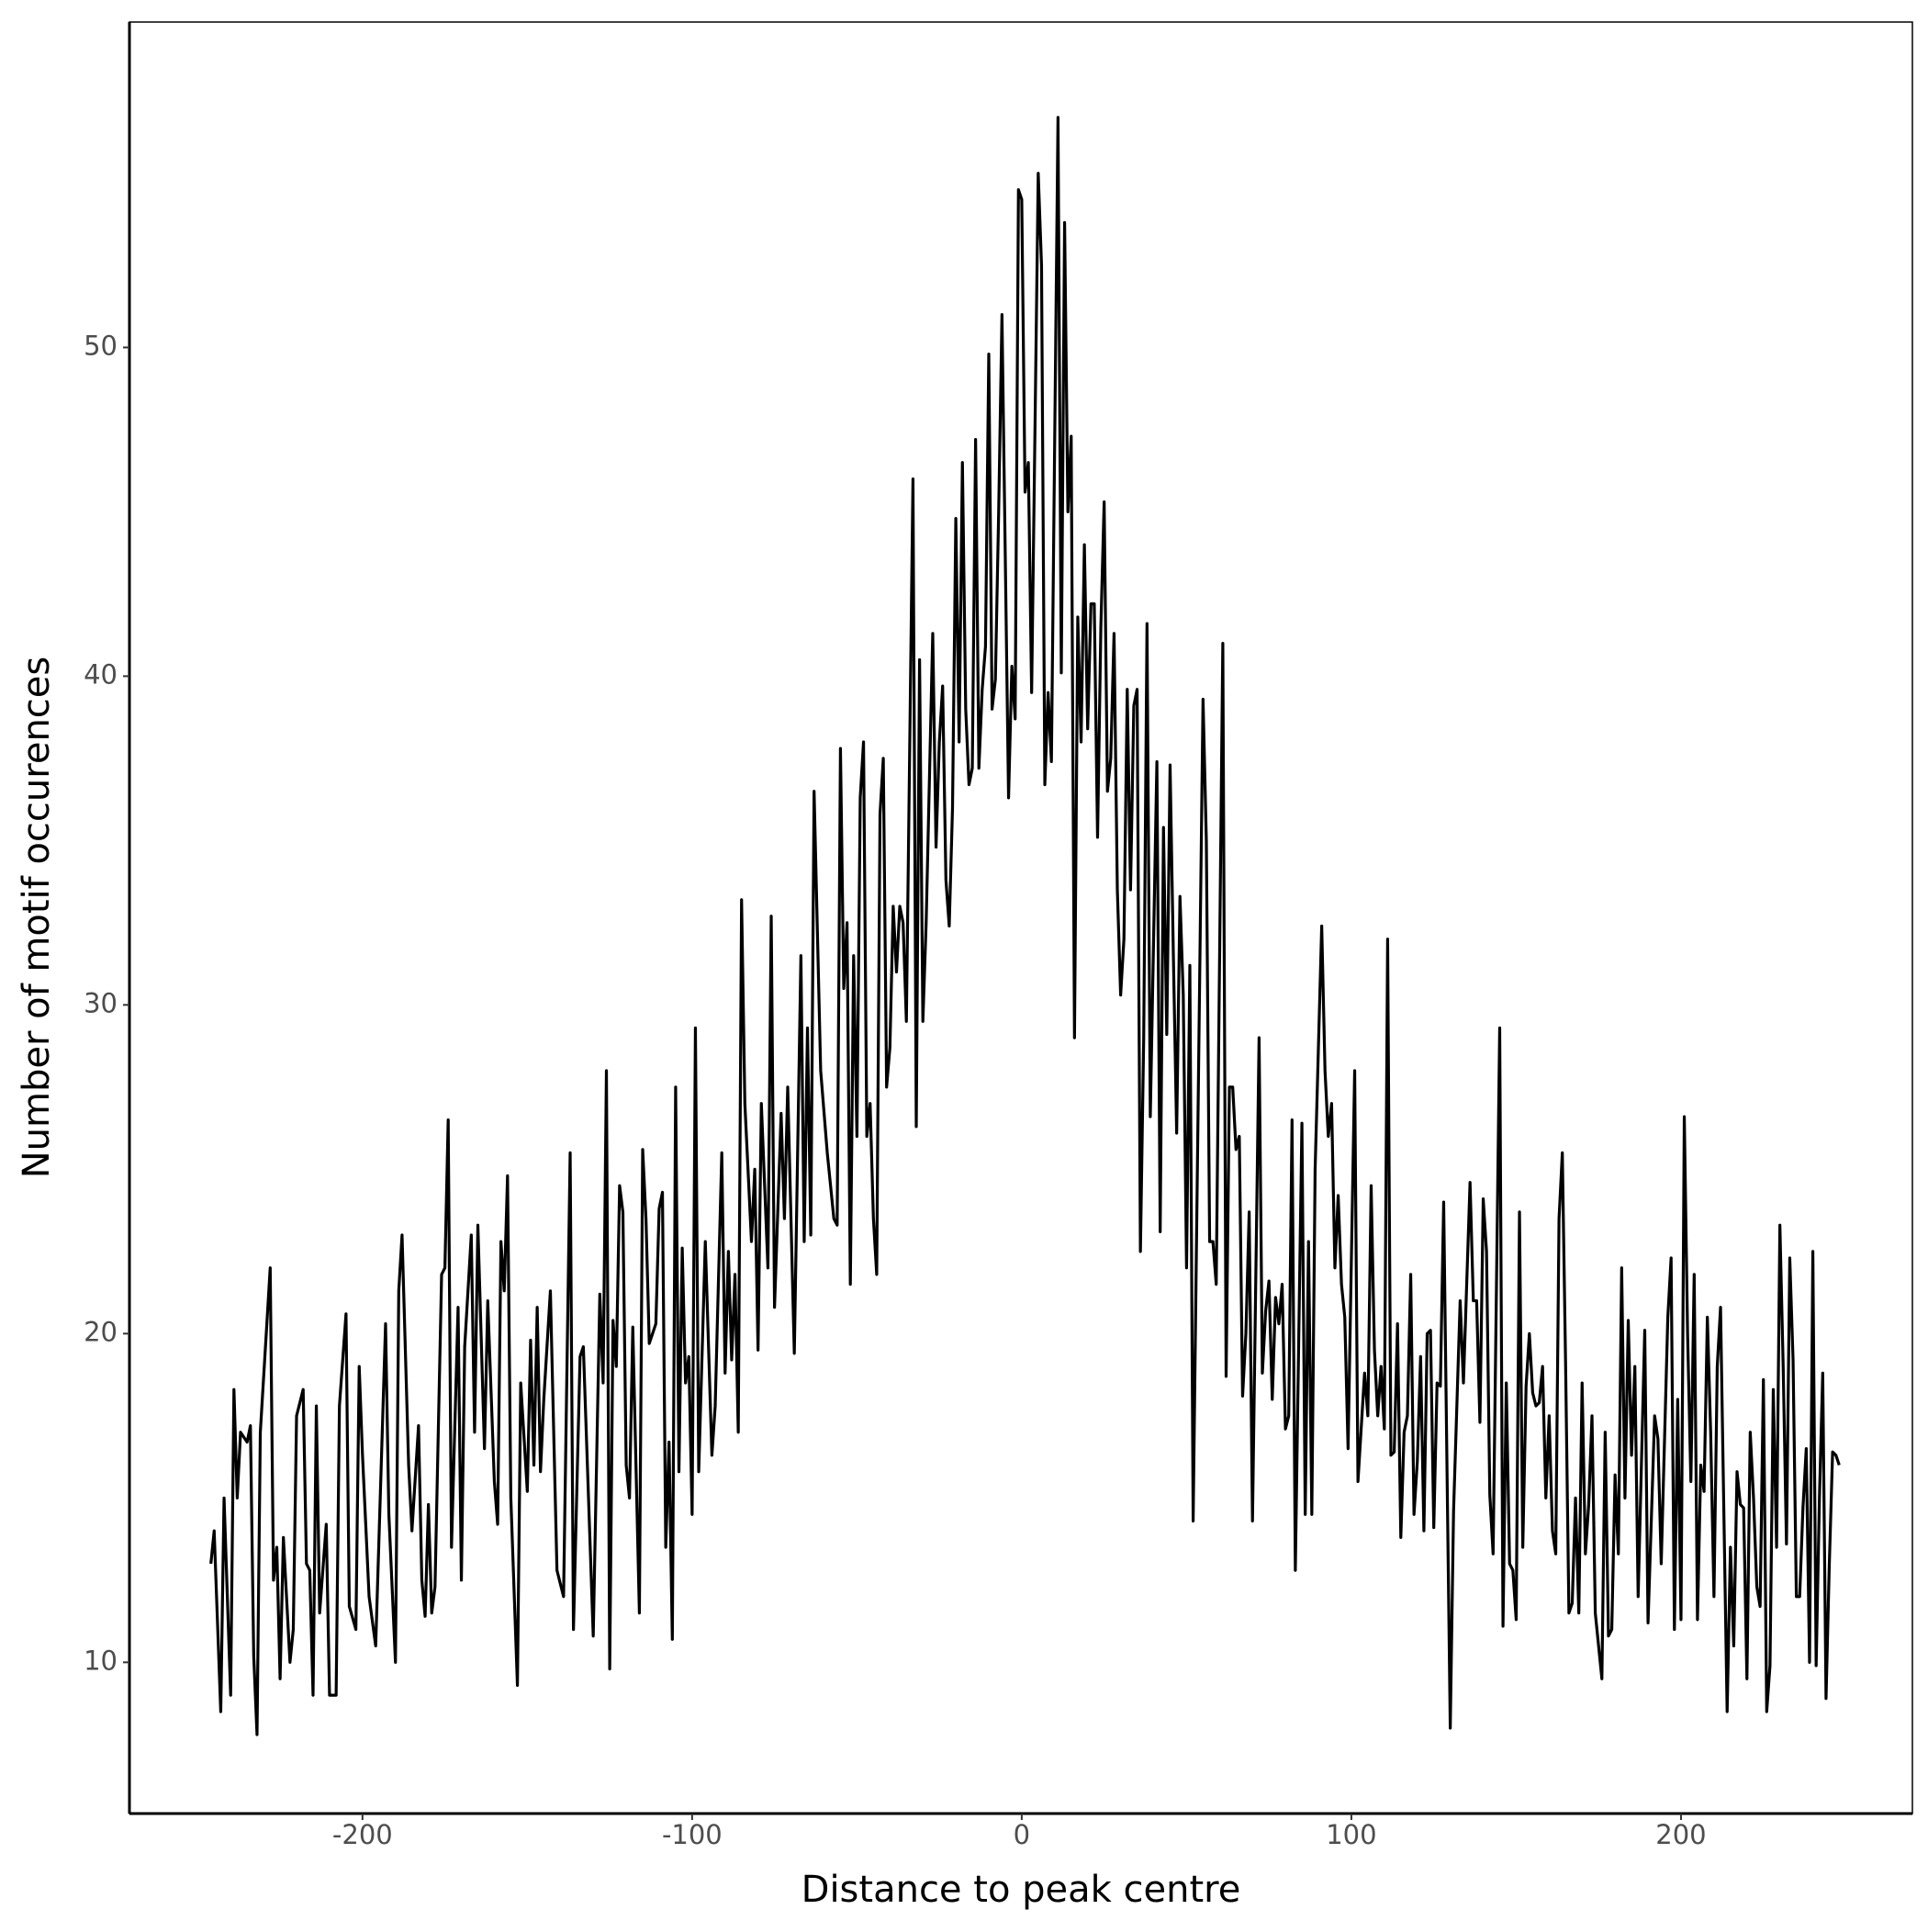 Image resolution: width=1928 pixels, height=1932 pixels. Describe the element at coordinates (101, 674) in the screenshot. I see `y-tick-label: 40` at that location.